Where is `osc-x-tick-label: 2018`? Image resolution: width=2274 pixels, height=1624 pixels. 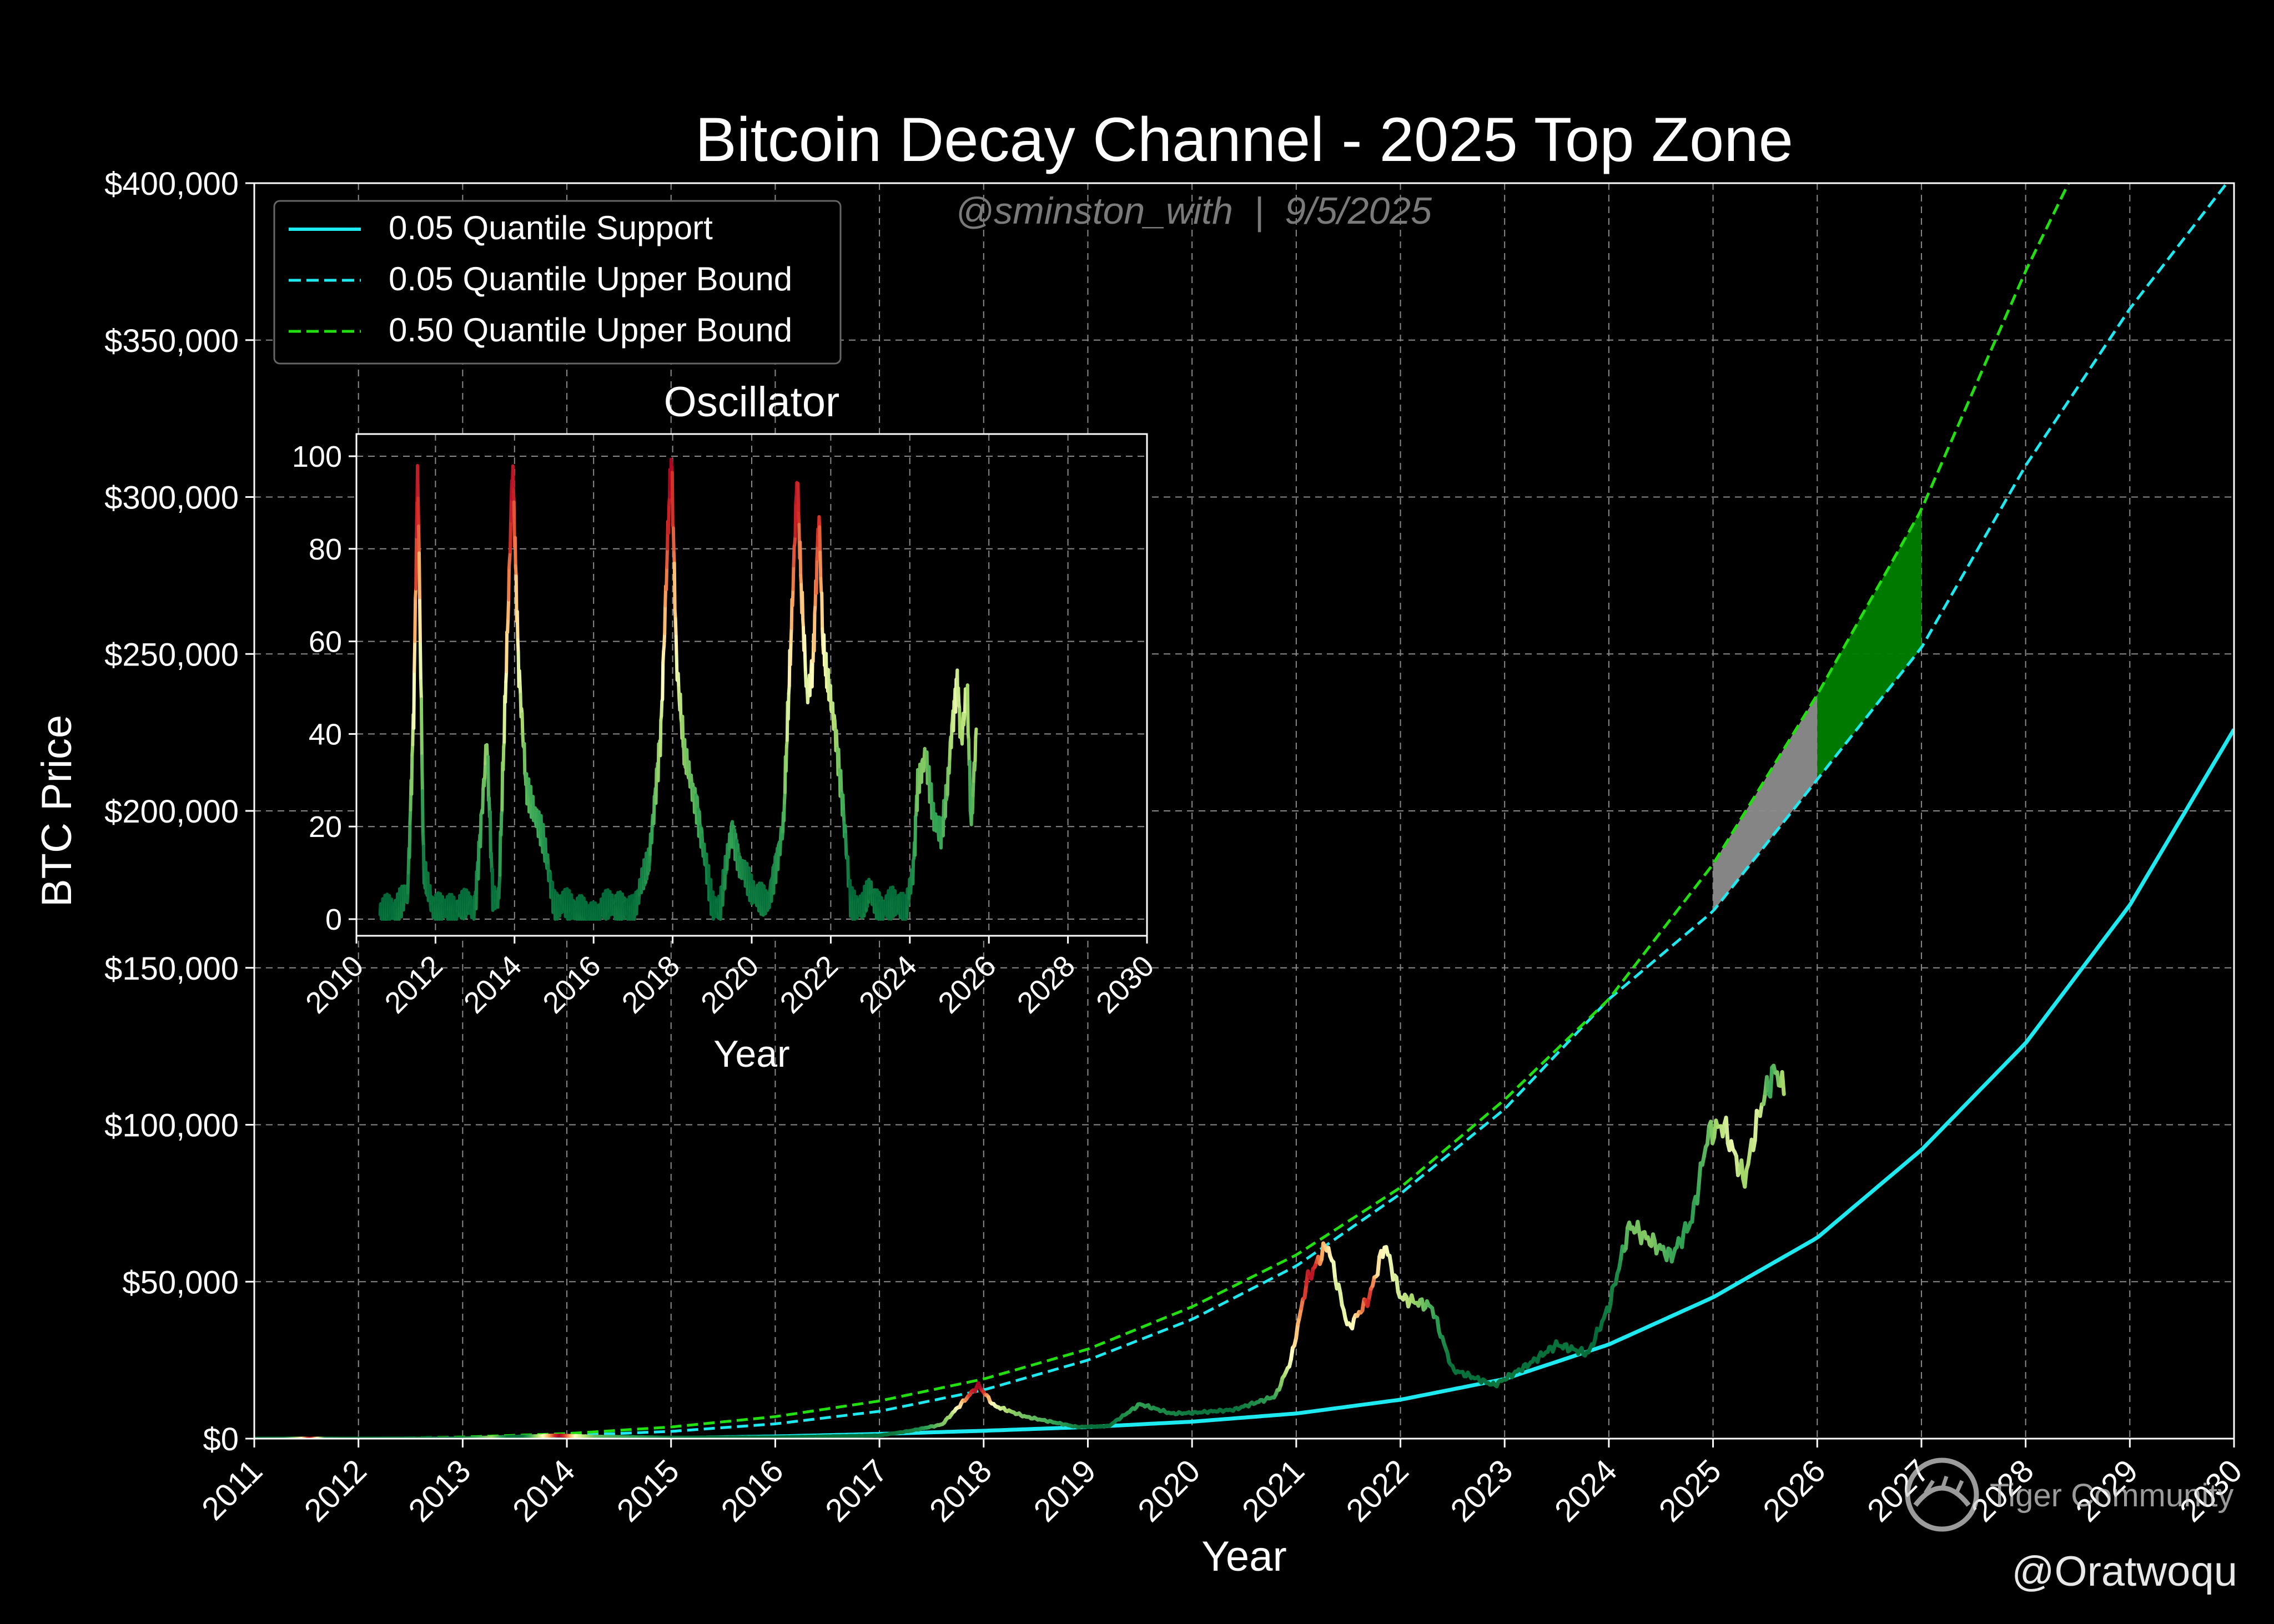
osc-x-tick-label: 2018 is located at coordinates (651, 984).